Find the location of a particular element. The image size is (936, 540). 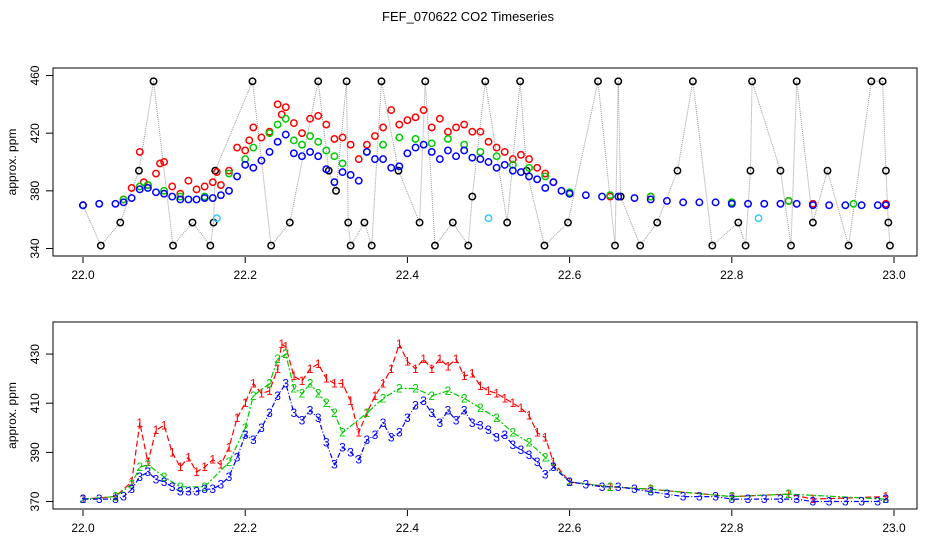

y-axis-label: approx. ppm is located at coordinates (12, 415).